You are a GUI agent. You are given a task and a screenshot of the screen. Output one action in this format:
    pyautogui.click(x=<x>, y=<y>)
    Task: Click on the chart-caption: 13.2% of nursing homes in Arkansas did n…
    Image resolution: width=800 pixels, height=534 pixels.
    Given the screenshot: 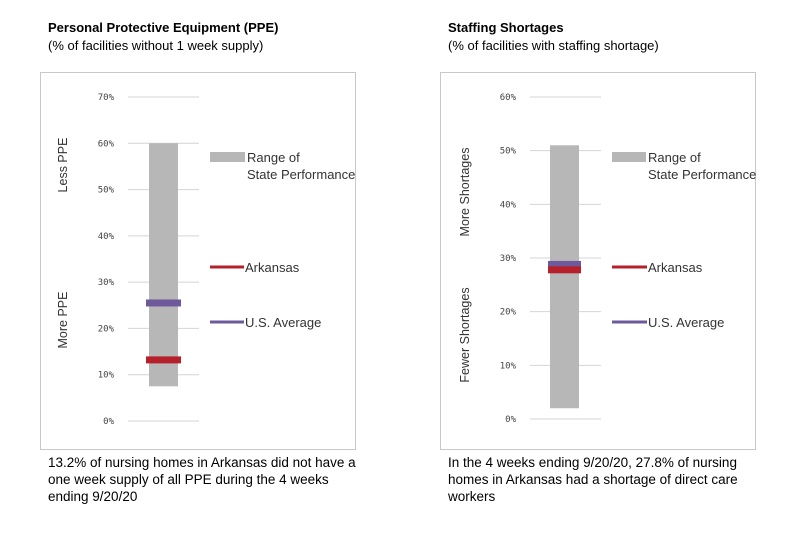 What is the action you would take?
    pyautogui.click(x=202, y=479)
    